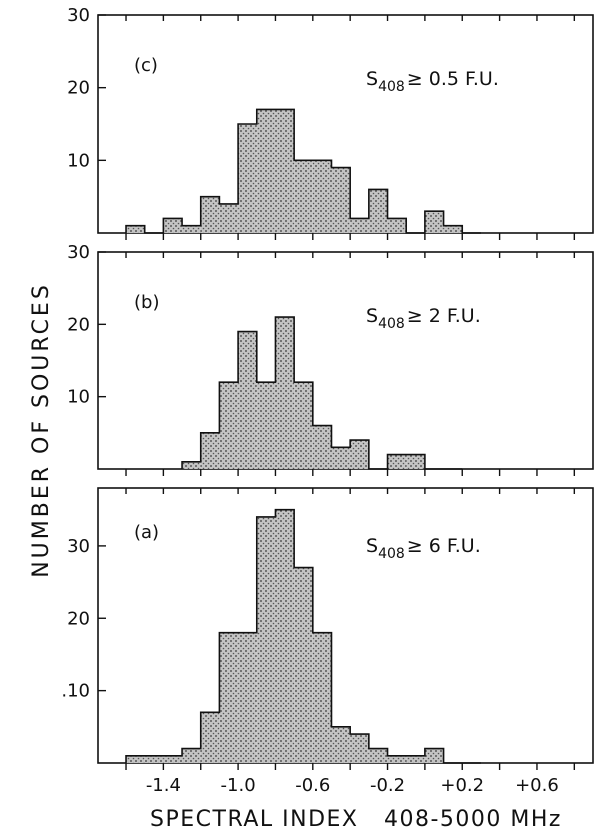 This screenshot has width=607, height=834. I want to click on histogram-outline, so click(322, 393).